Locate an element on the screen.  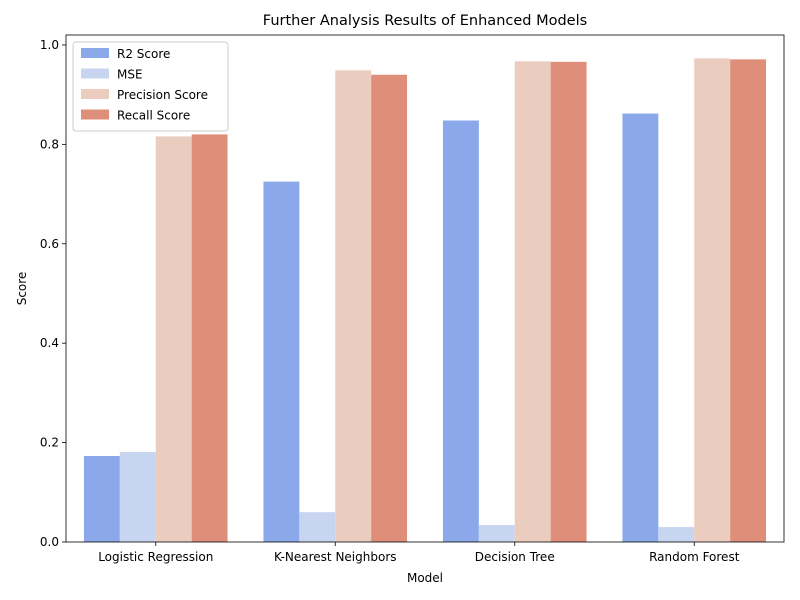
bar-s3-c3 is located at coordinates (748, 301).